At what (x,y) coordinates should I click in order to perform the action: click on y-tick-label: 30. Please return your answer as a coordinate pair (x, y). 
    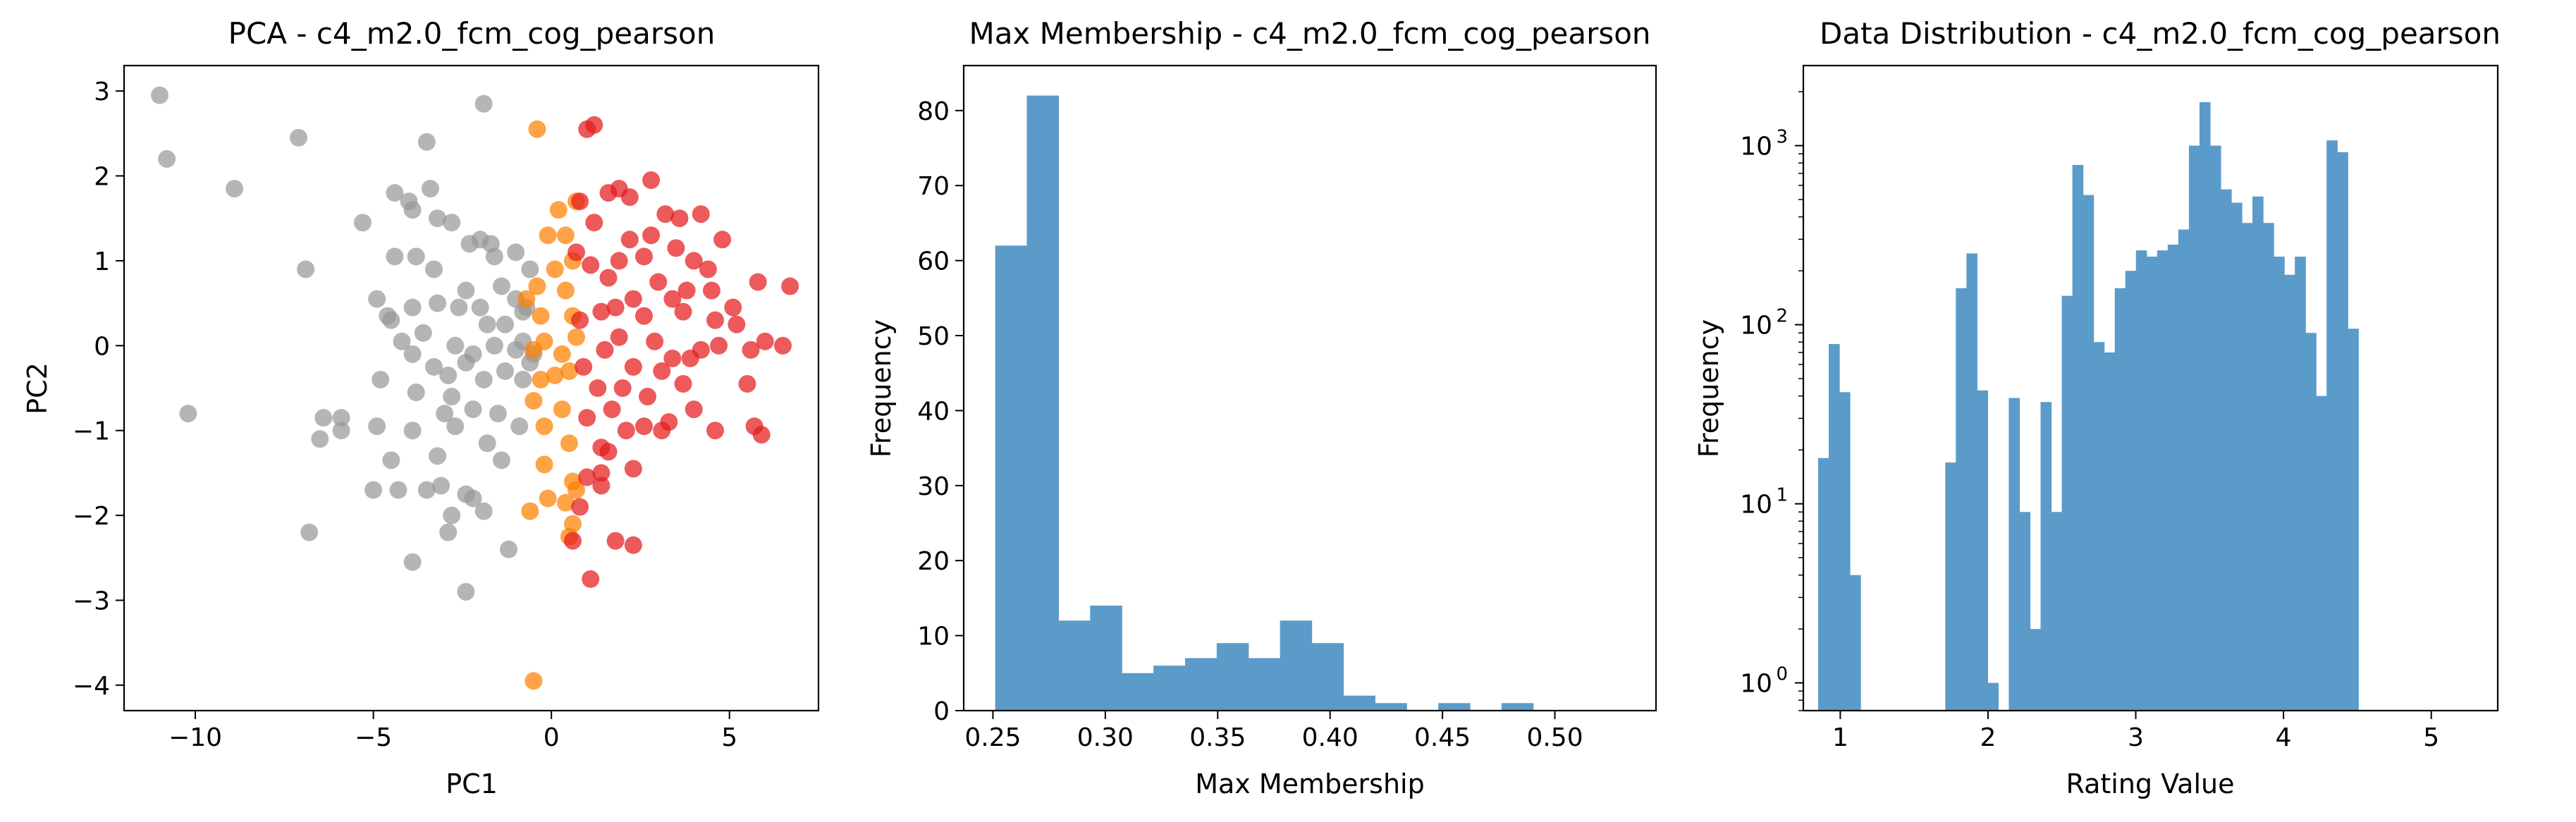
    Looking at the image, I should click on (933, 486).